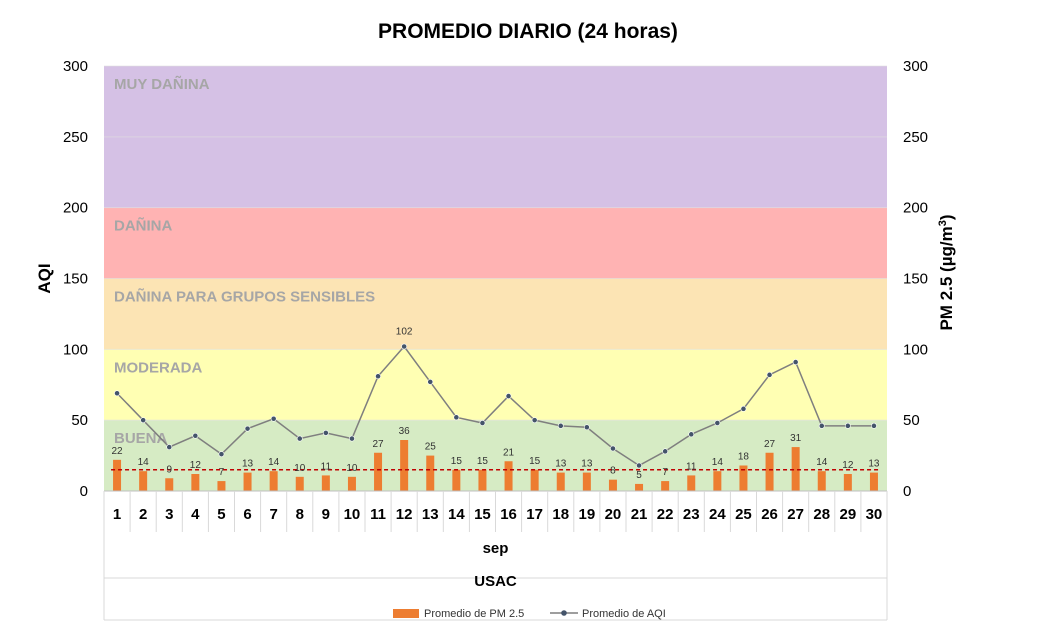  I want to click on legend-line-marker, so click(564, 613).